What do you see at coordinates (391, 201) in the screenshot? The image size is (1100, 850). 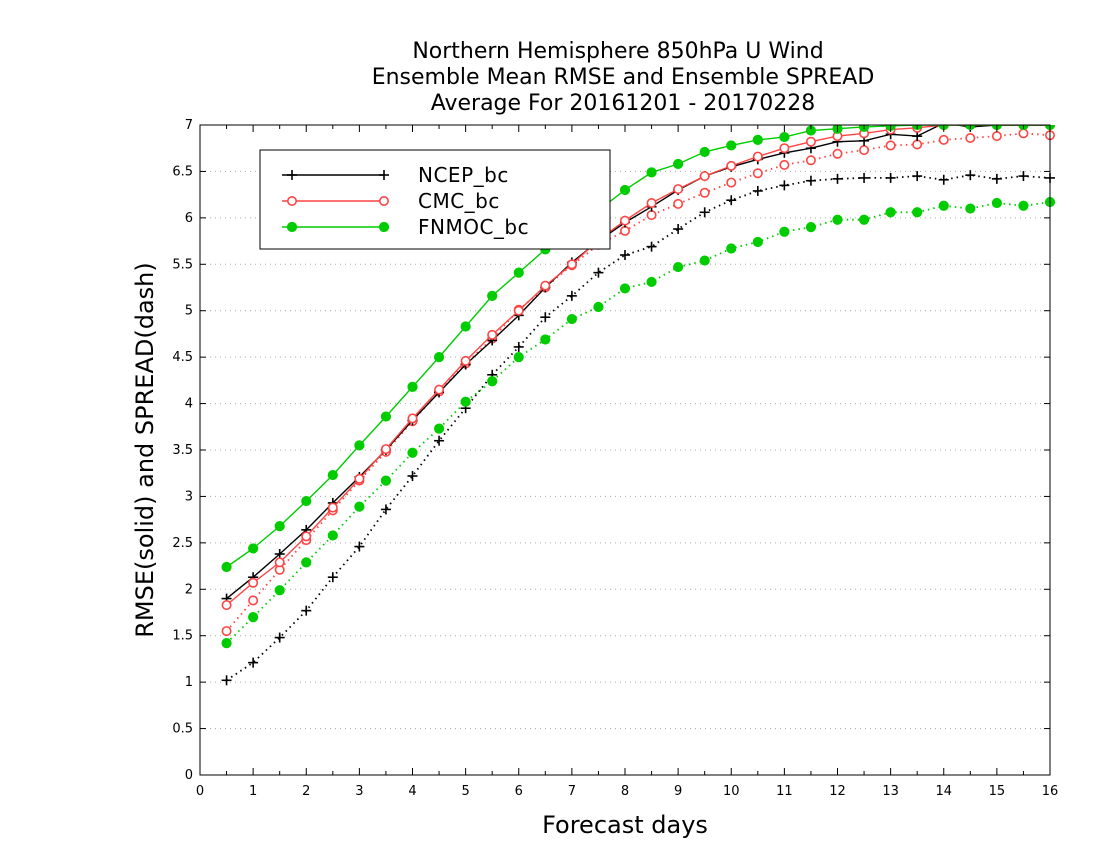 I see `legend-item-CMC_bc: CMC_bc` at bounding box center [391, 201].